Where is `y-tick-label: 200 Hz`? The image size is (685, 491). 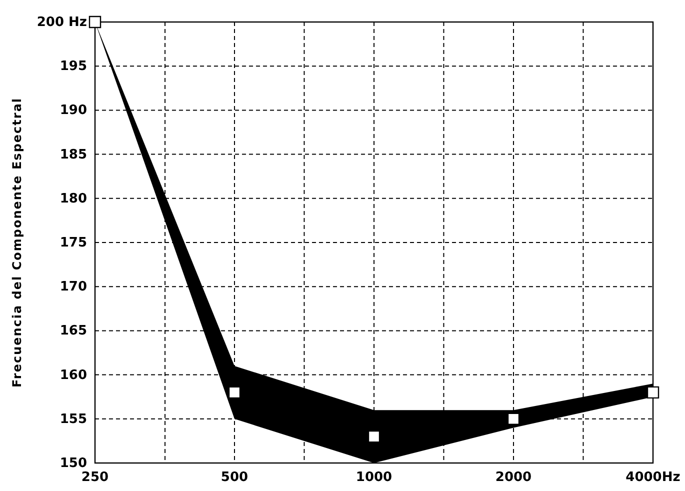 y-tick-label: 200 Hz is located at coordinates (61, 22).